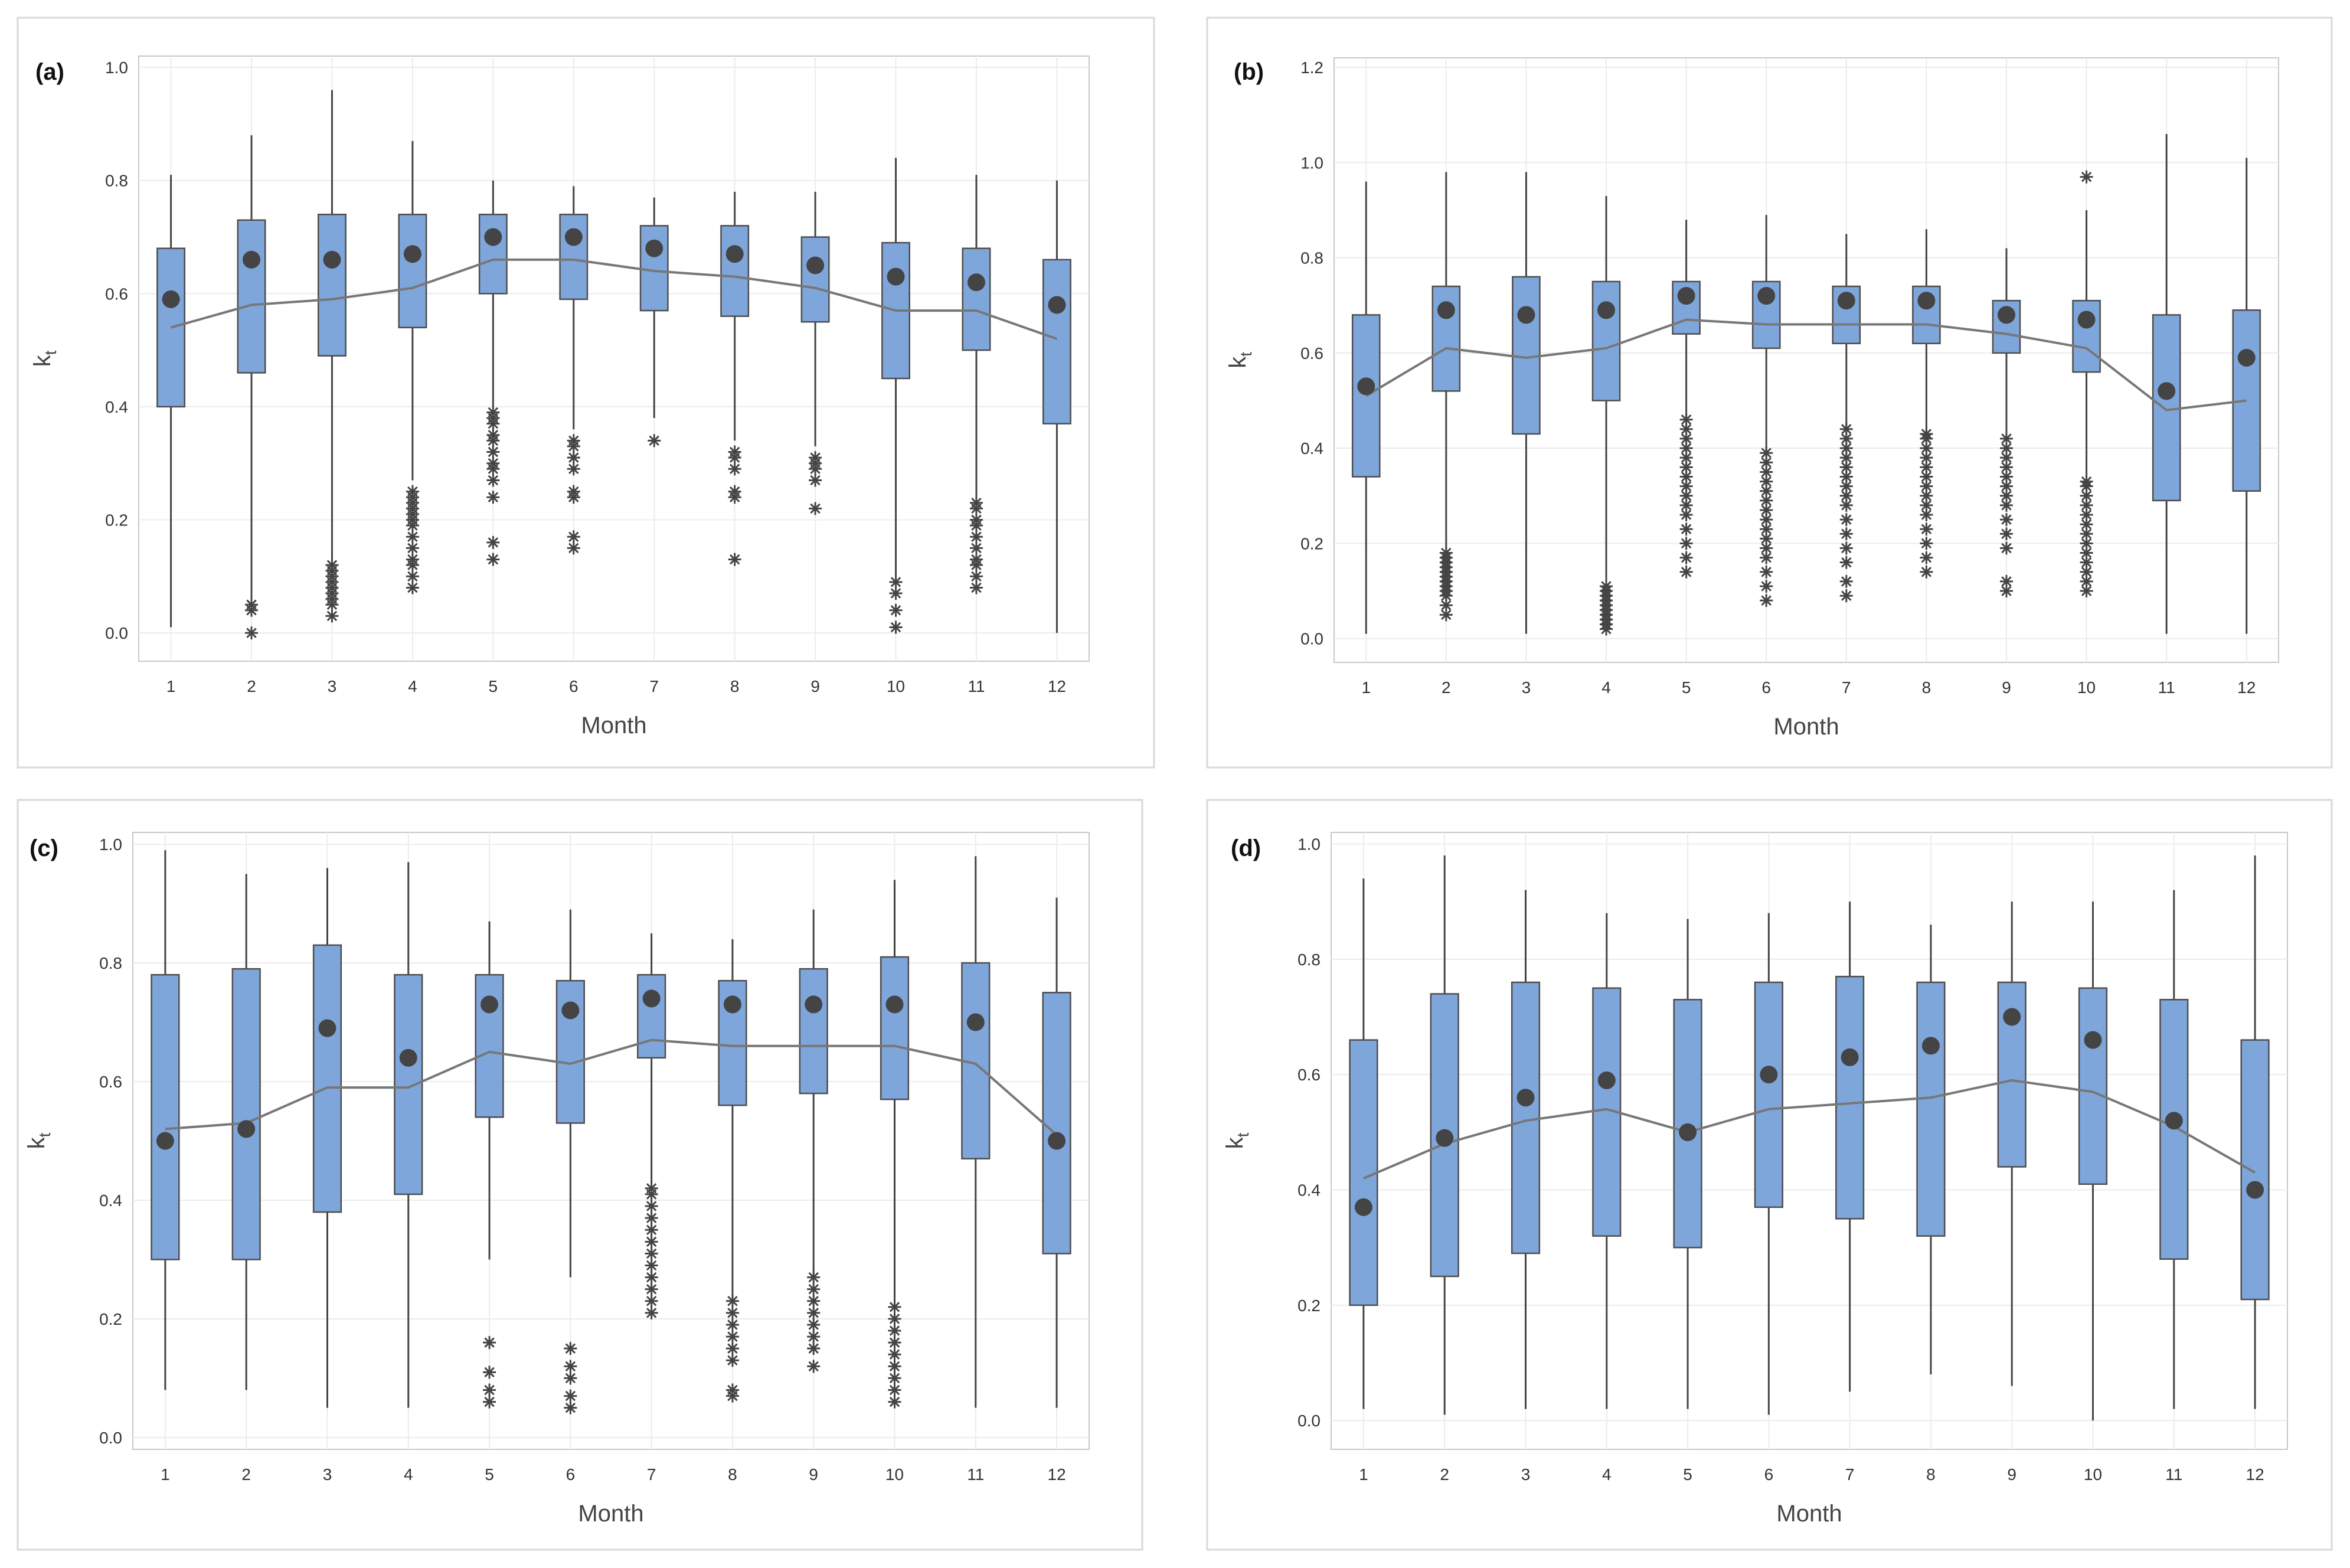 The image size is (2350, 1568). What do you see at coordinates (110, 844) in the screenshot?
I see `y-tick-label: 1.0` at bounding box center [110, 844].